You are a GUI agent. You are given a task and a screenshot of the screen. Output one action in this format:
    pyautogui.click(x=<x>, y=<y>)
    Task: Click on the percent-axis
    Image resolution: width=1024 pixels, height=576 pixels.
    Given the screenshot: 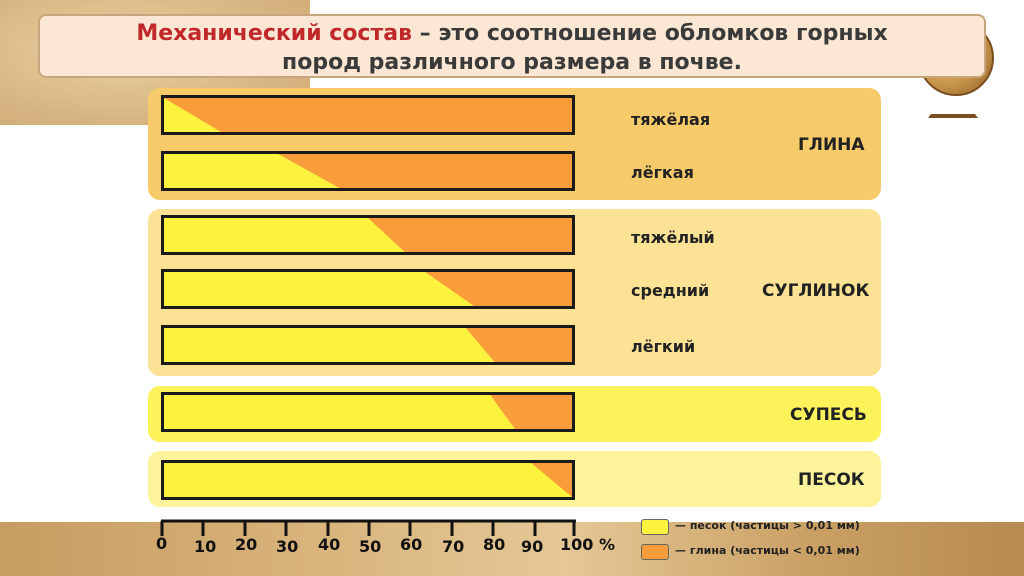 What is the action you would take?
    pyautogui.click(x=370, y=536)
    